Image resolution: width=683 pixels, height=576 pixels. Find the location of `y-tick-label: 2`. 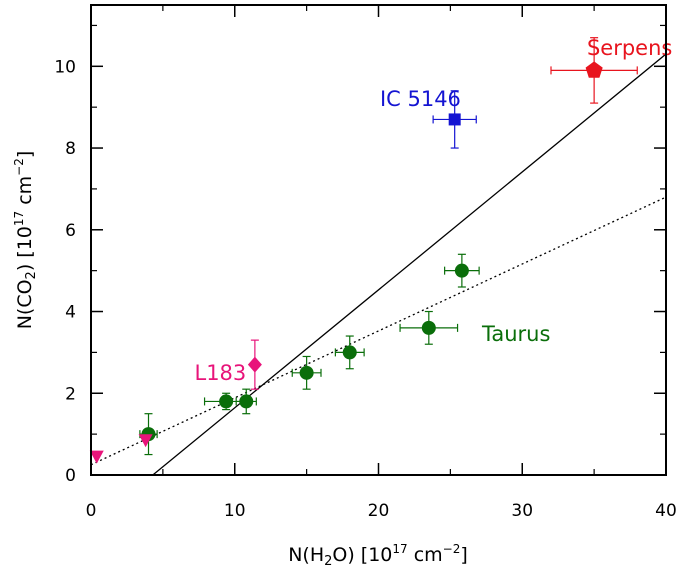

y-tick-label: 2 is located at coordinates (70, 394).